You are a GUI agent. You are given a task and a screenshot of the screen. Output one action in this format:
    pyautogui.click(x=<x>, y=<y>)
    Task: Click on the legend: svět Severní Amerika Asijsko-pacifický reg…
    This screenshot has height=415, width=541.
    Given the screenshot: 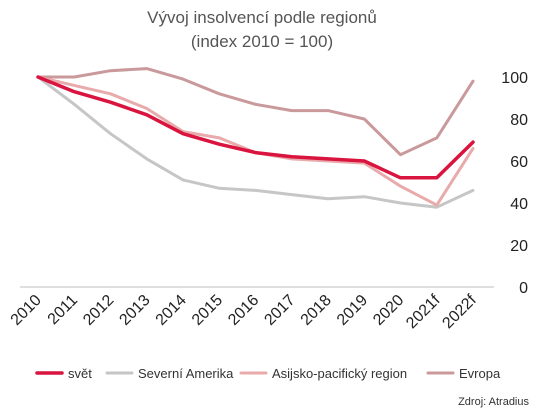 What is the action you would take?
    pyautogui.click(x=268, y=373)
    